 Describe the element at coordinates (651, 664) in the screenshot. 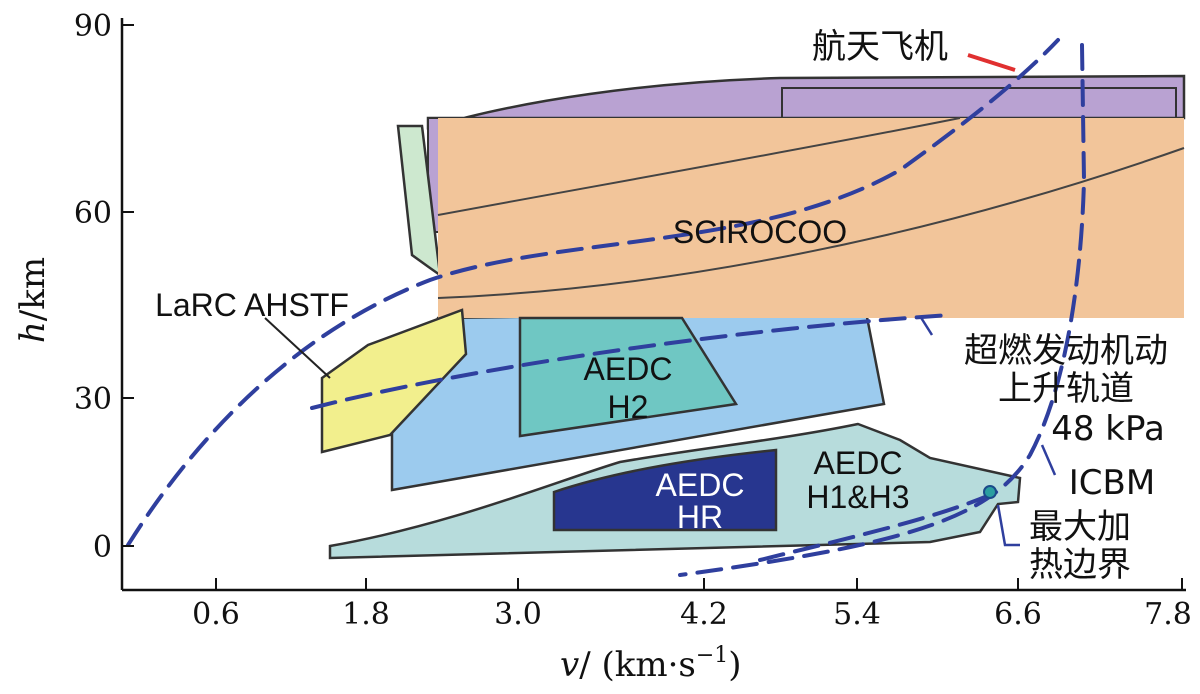

I see `x-axis-label: v/ (km·s−1)` at that location.